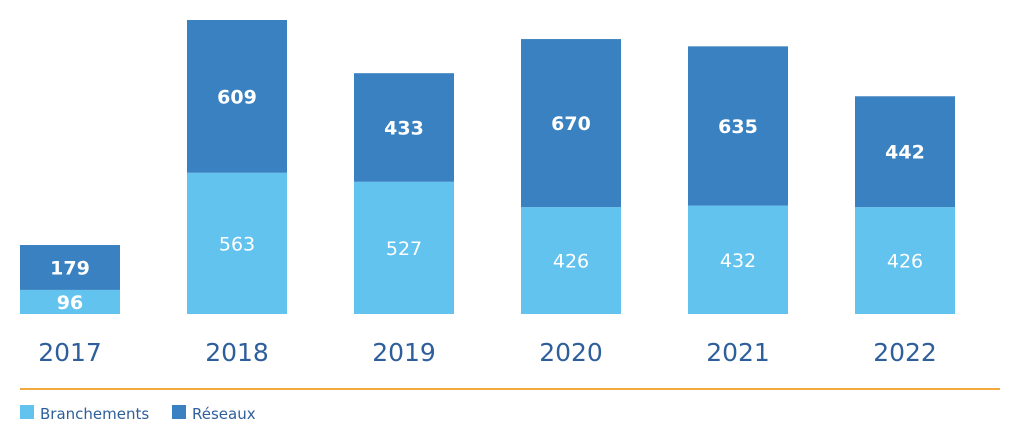  I want to click on bar-branchements-2017, so click(70, 301).